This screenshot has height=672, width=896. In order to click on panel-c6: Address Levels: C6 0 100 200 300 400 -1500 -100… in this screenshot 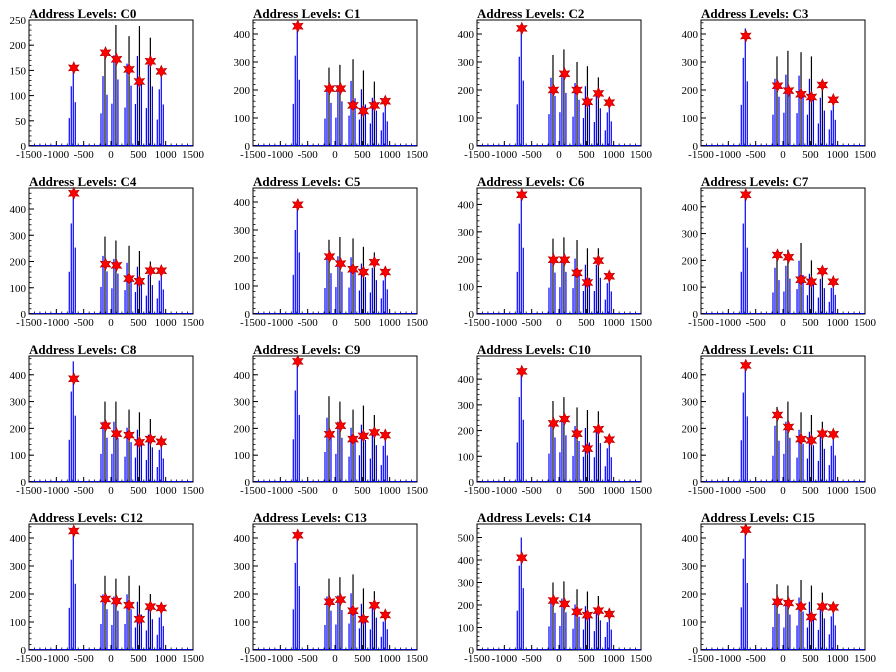, I will do `click(555, 251)`.